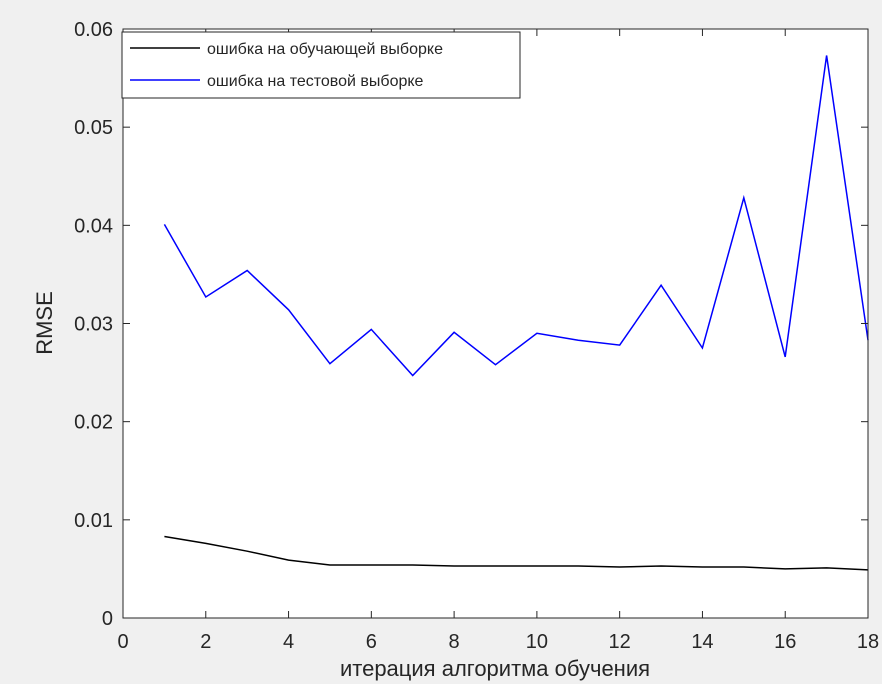 The image size is (882, 684). Describe the element at coordinates (516, 553) in the screenshot. I see `series-line-train` at that location.